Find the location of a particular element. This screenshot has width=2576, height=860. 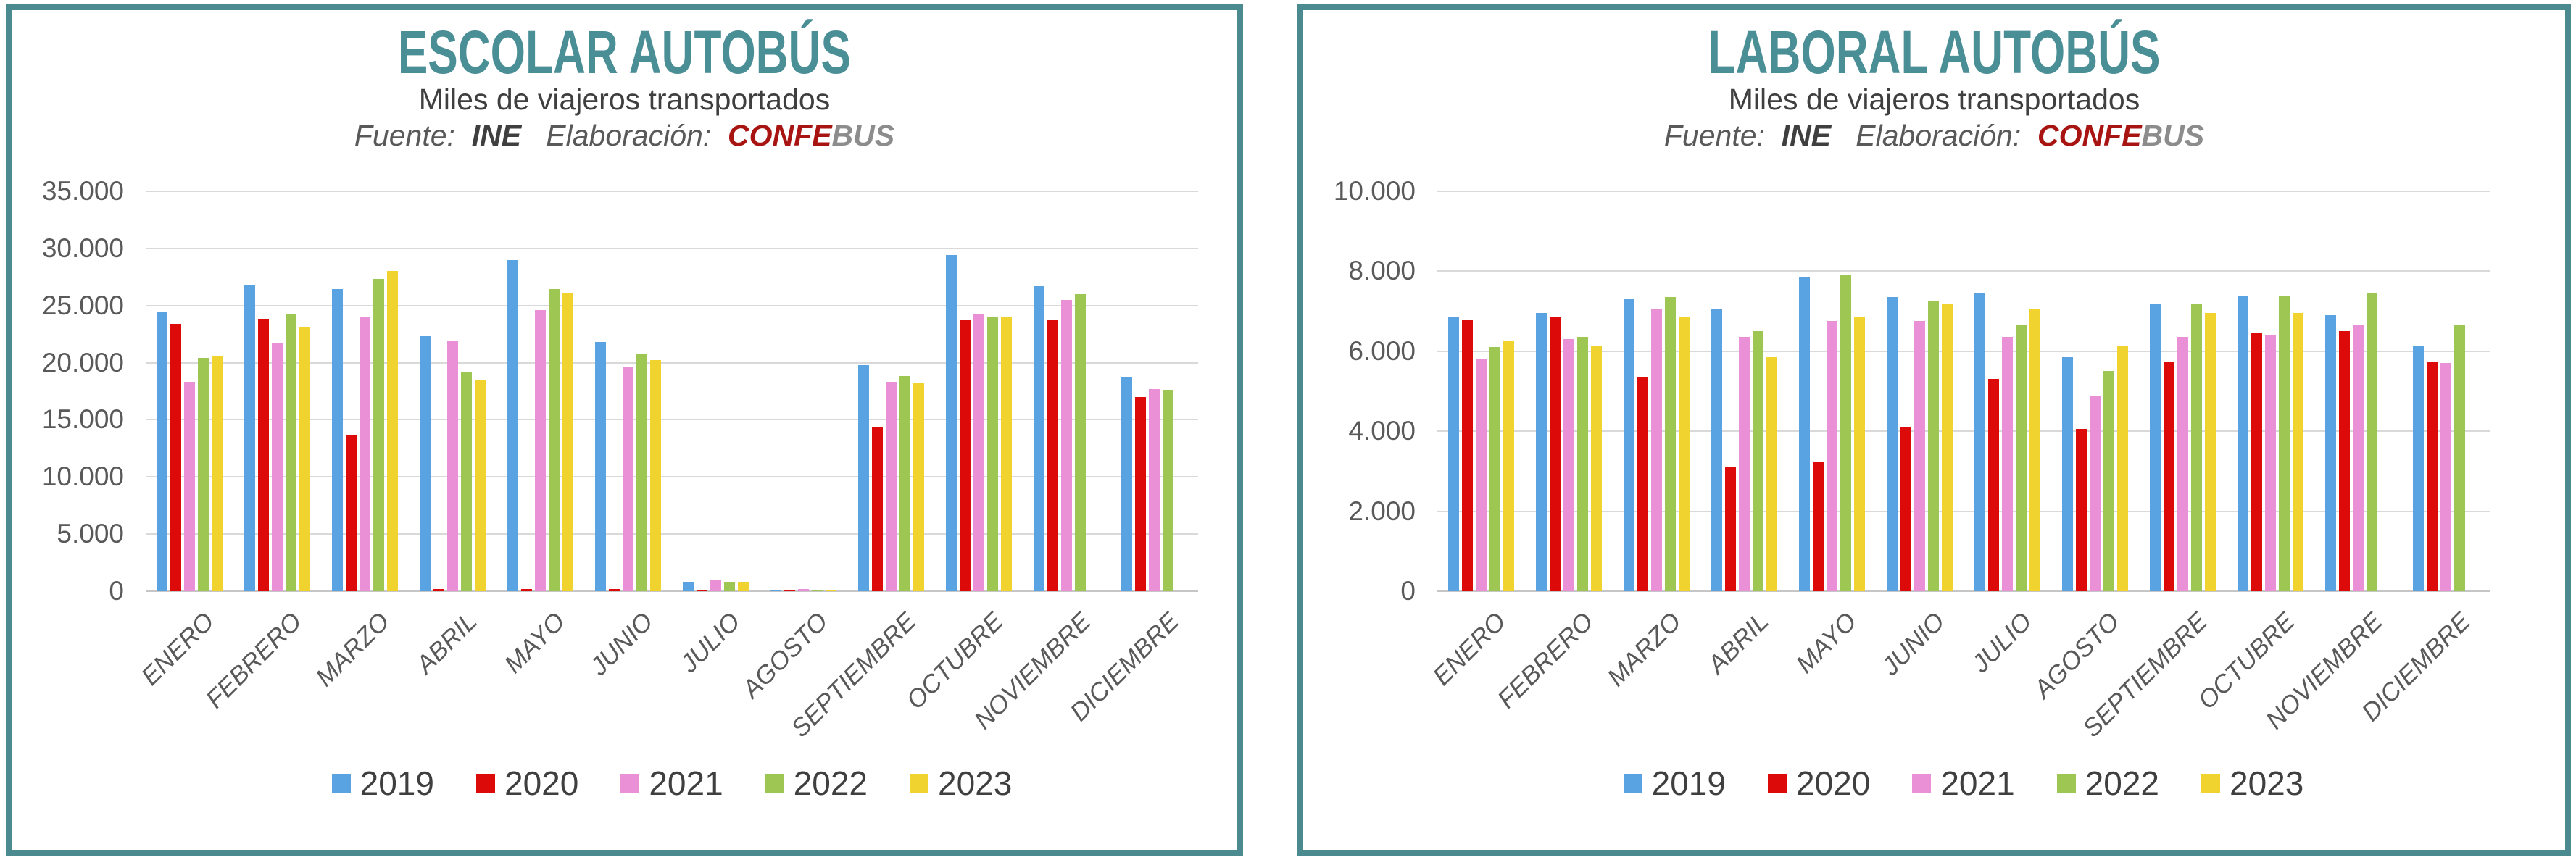

x-axis-label-enero: ENERO is located at coordinates (178, 649).